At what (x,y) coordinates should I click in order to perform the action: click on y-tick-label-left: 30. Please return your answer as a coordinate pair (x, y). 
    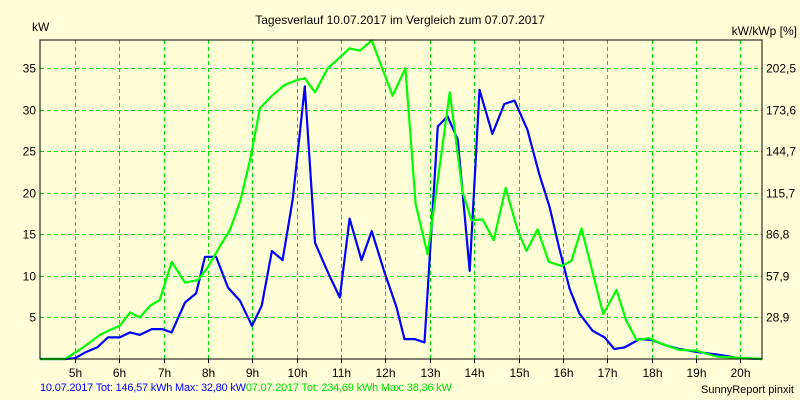
    Looking at the image, I should click on (30, 111).